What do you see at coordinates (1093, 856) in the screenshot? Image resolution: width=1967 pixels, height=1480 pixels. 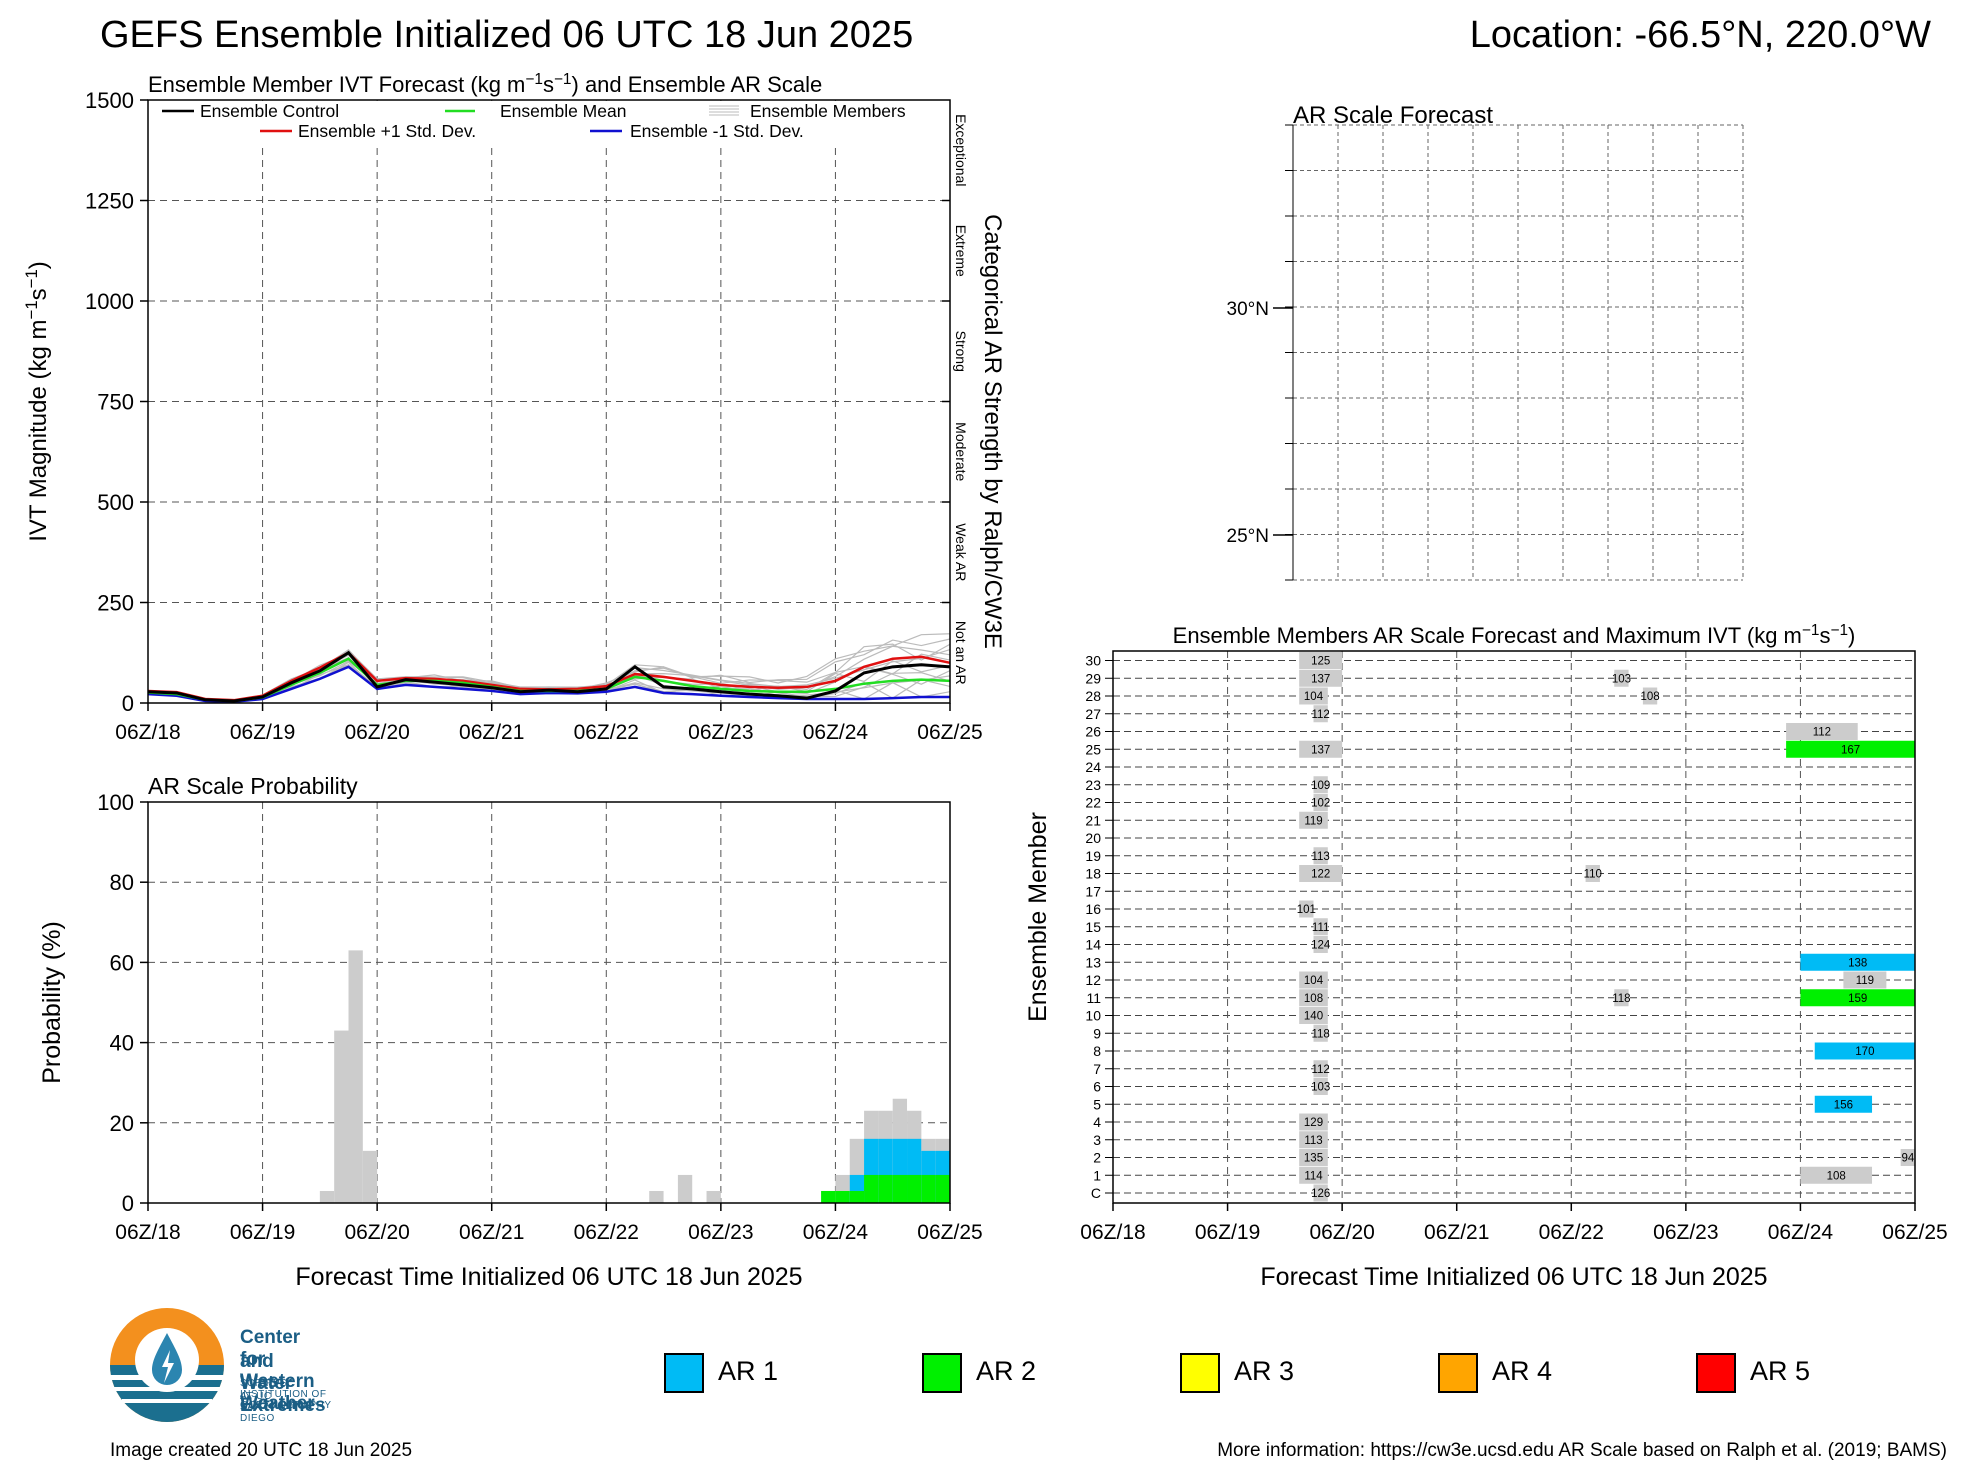 I see `member-row-label: 19` at bounding box center [1093, 856].